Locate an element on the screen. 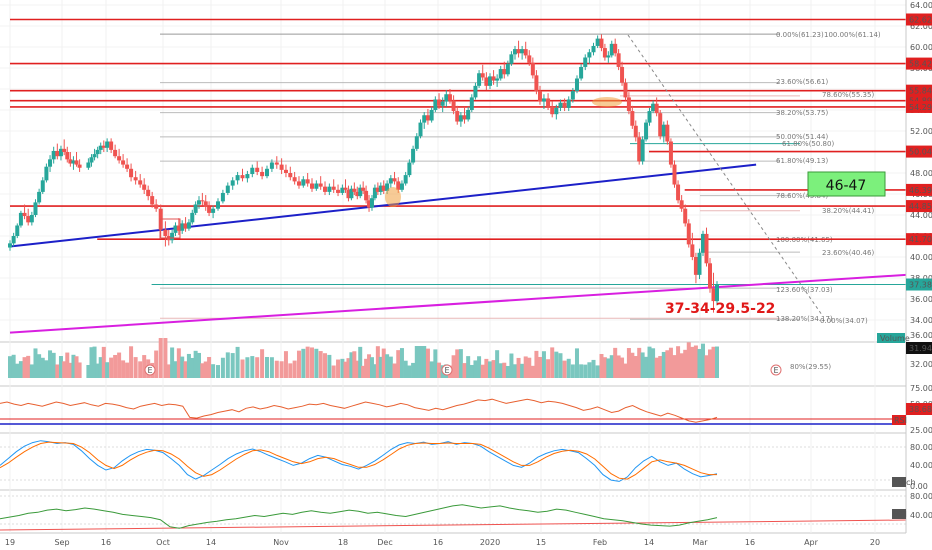 This screenshot has height=550, width=932. mfi-tag-label: MFI is located at coordinates (900, 514).